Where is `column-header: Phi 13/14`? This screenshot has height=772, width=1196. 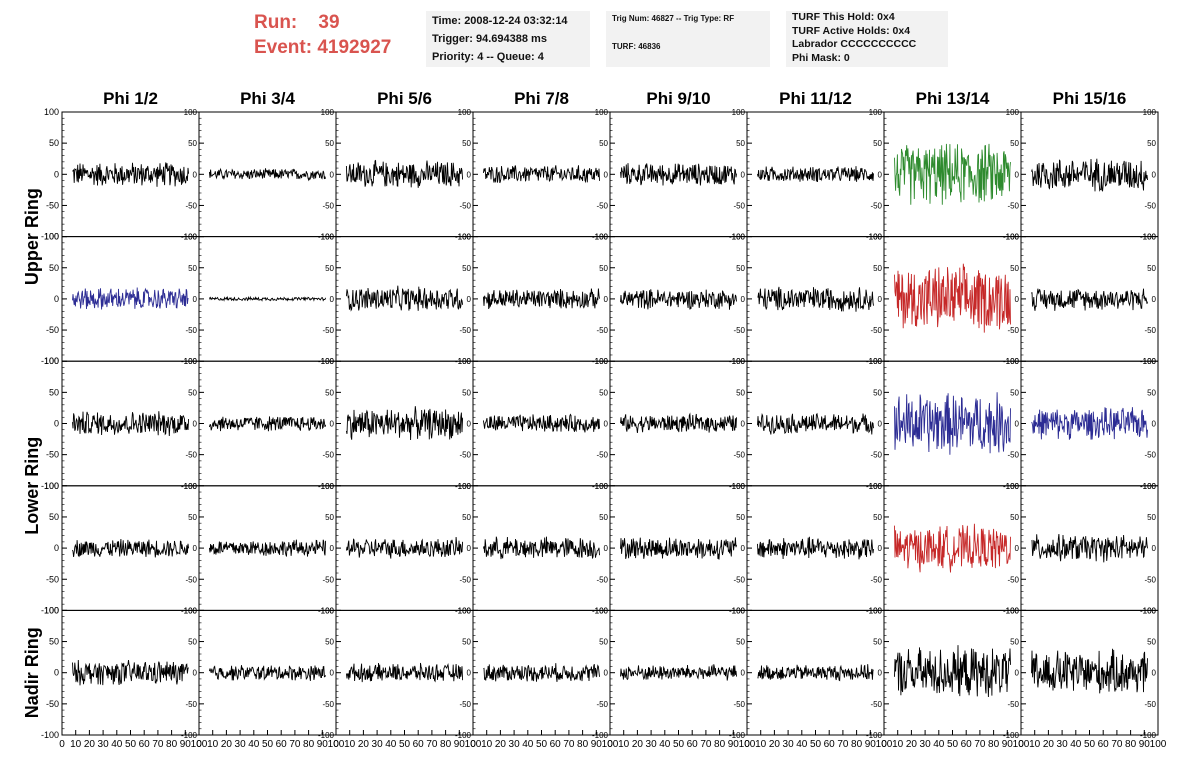 column-header: Phi 13/14 is located at coordinates (953, 98).